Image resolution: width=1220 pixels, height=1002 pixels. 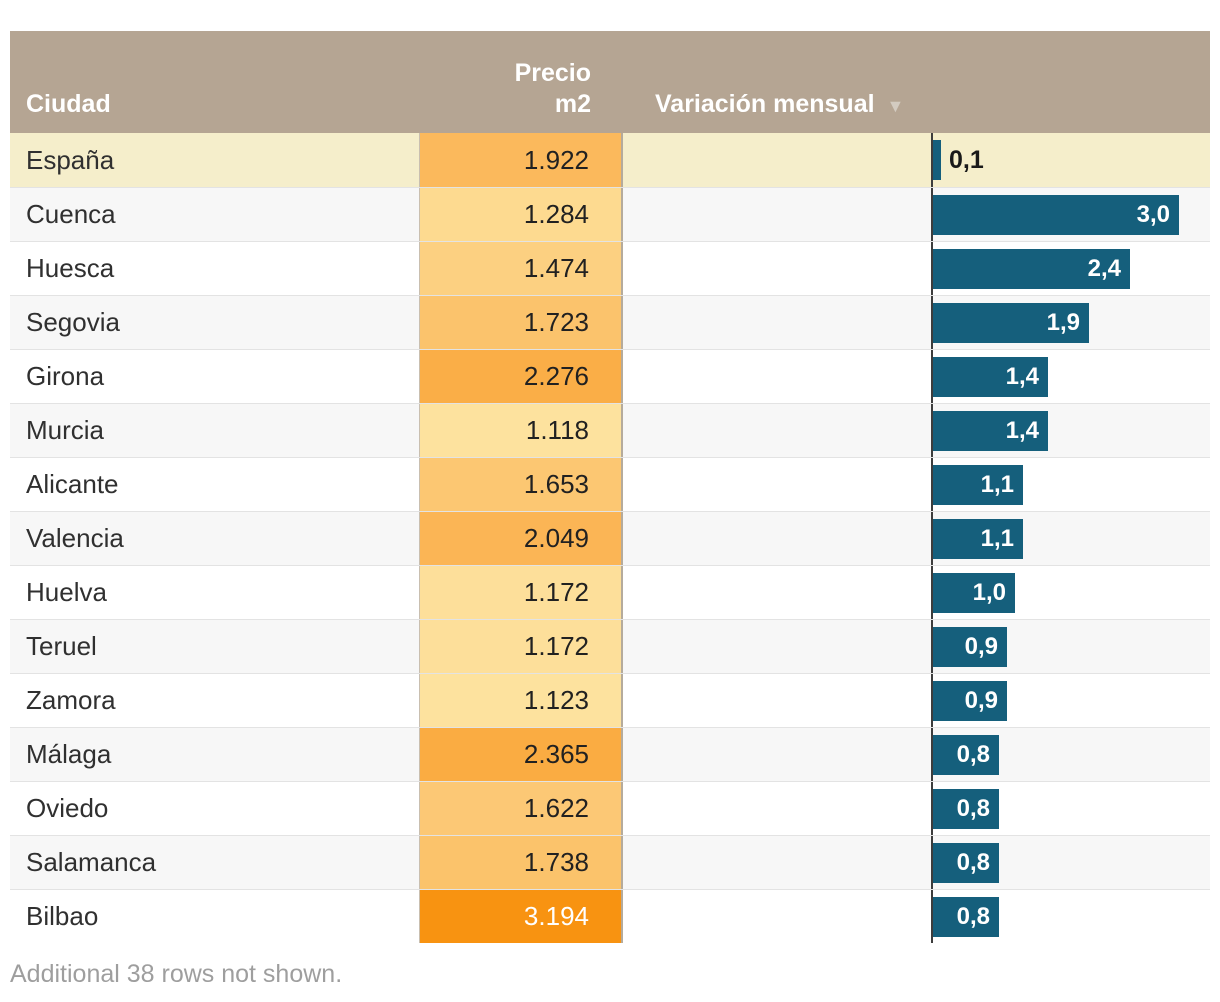 I want to click on city-name: Valencia, so click(x=75, y=538).